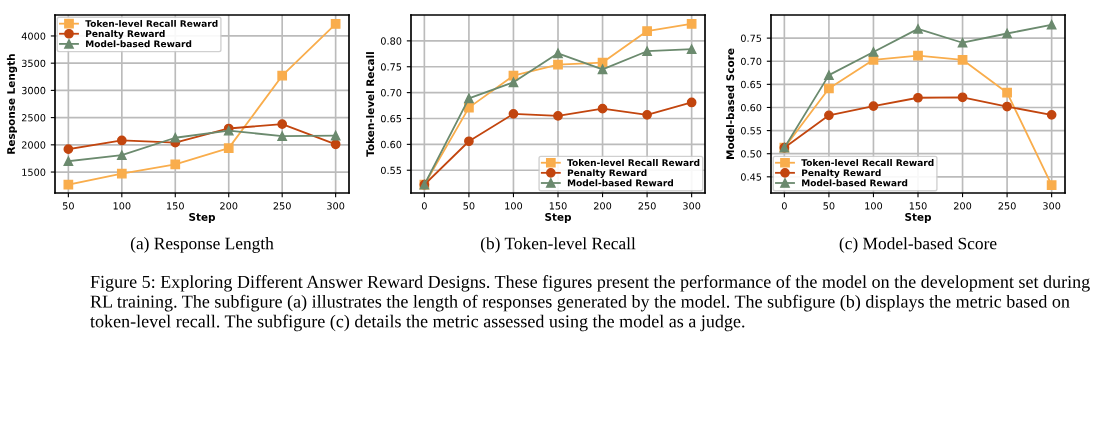 The image size is (1098, 426). I want to click on text: (b) Token-level Recall, so click(558, 245).